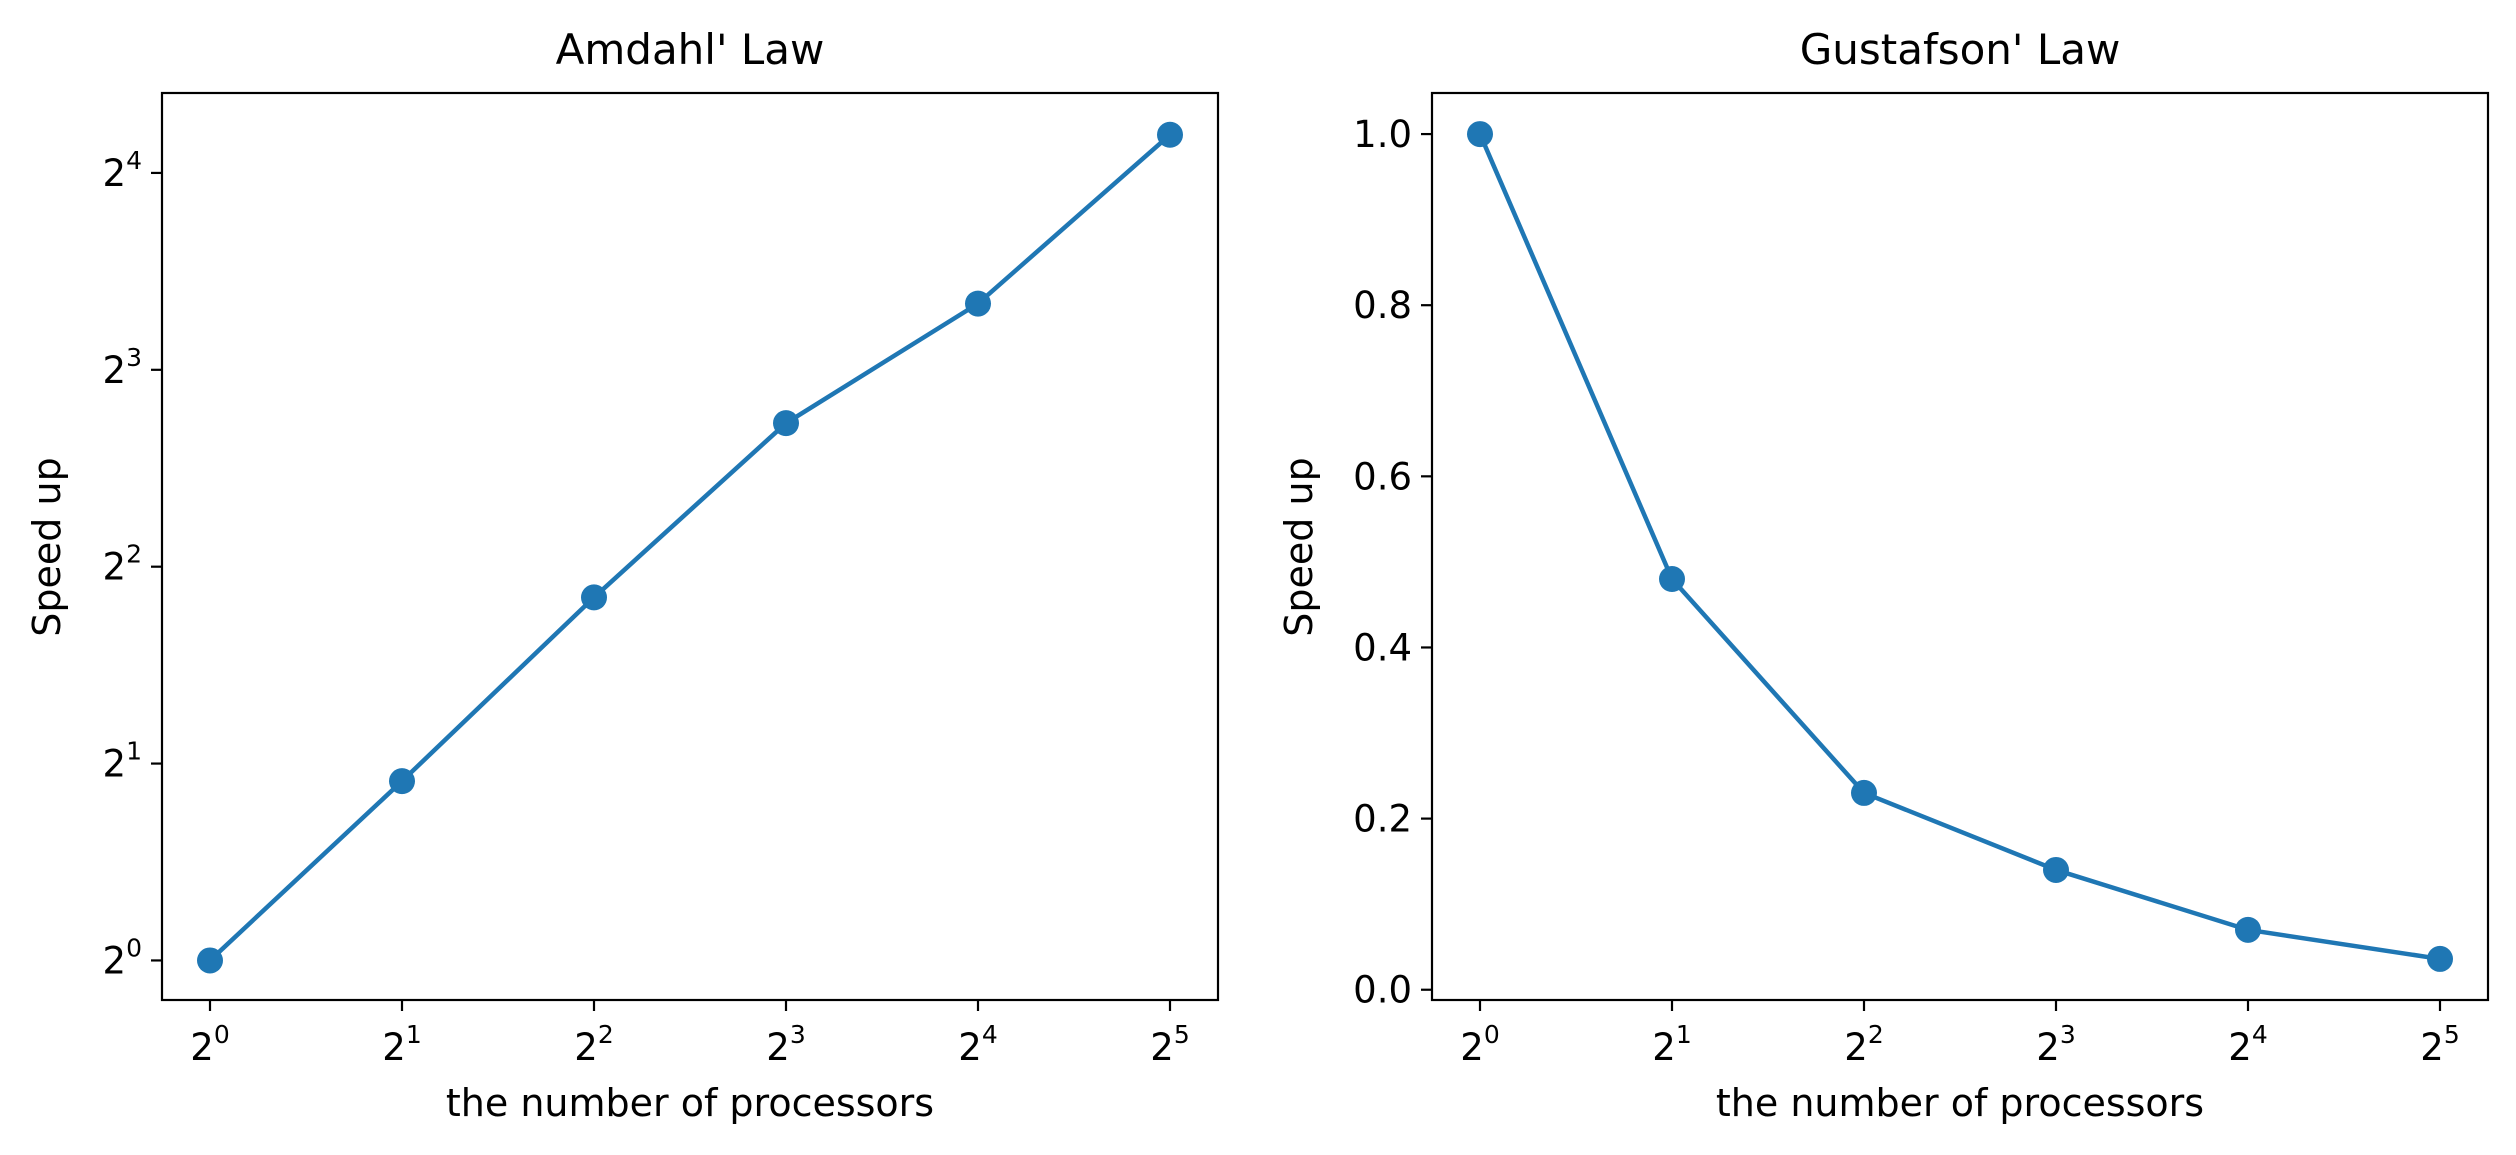 This screenshot has width=2516, height=1155. I want to click on y-tick-label: 21, so click(122, 761).